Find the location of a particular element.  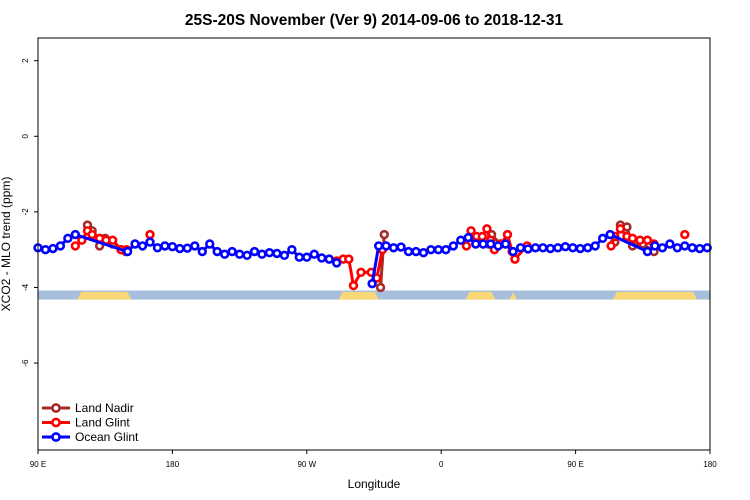

legend-label: Ocean Glint is located at coordinates (107, 437).